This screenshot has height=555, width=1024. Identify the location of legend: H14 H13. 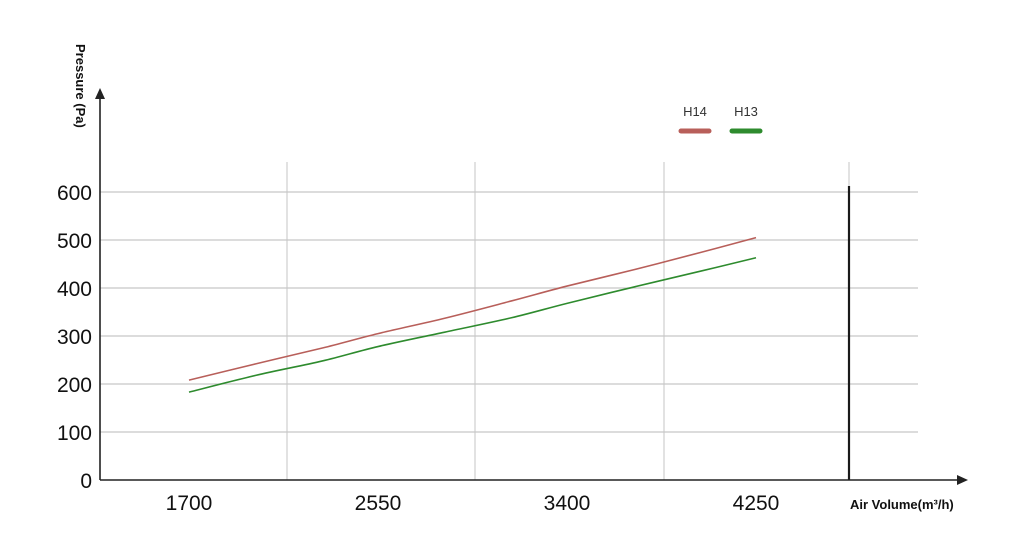
(720, 119).